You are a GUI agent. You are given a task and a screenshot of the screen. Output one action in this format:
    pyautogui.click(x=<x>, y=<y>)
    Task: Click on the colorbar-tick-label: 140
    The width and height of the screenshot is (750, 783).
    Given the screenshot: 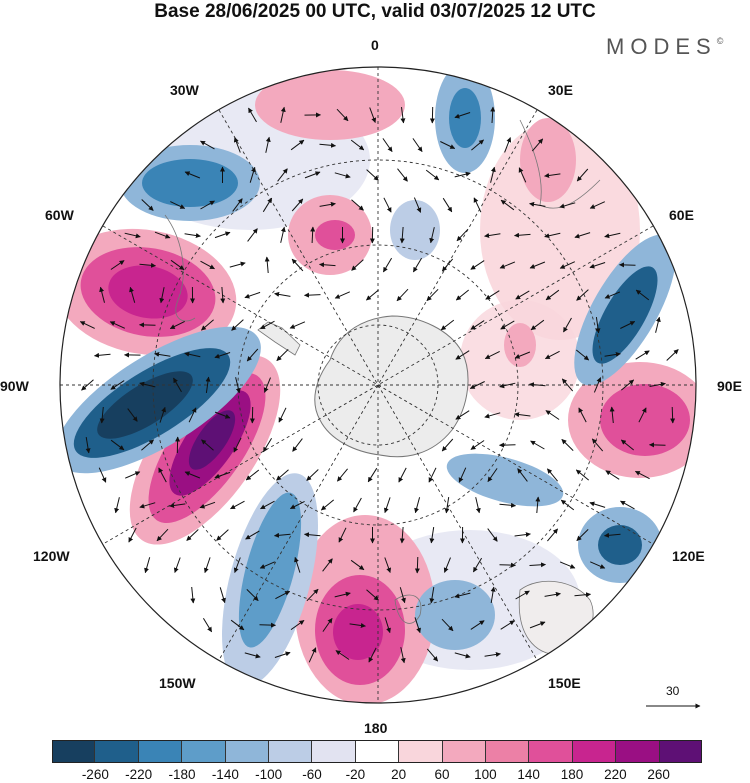 What is the action you would take?
    pyautogui.click(x=528, y=774)
    